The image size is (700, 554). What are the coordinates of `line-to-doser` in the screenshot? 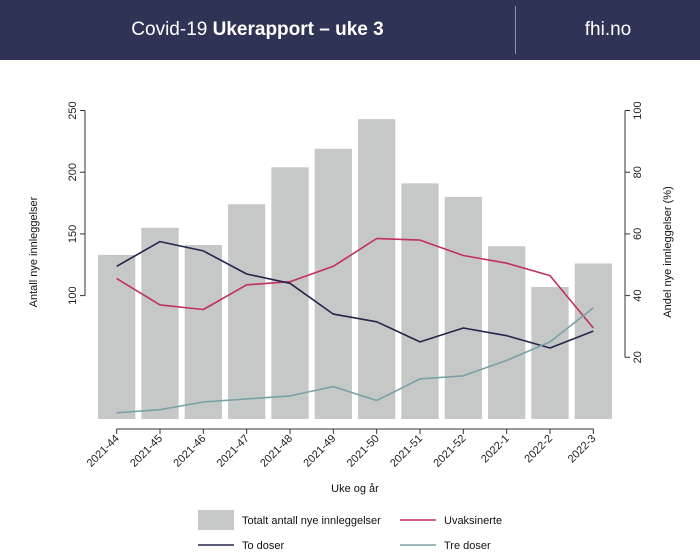 It's located at (355, 294).